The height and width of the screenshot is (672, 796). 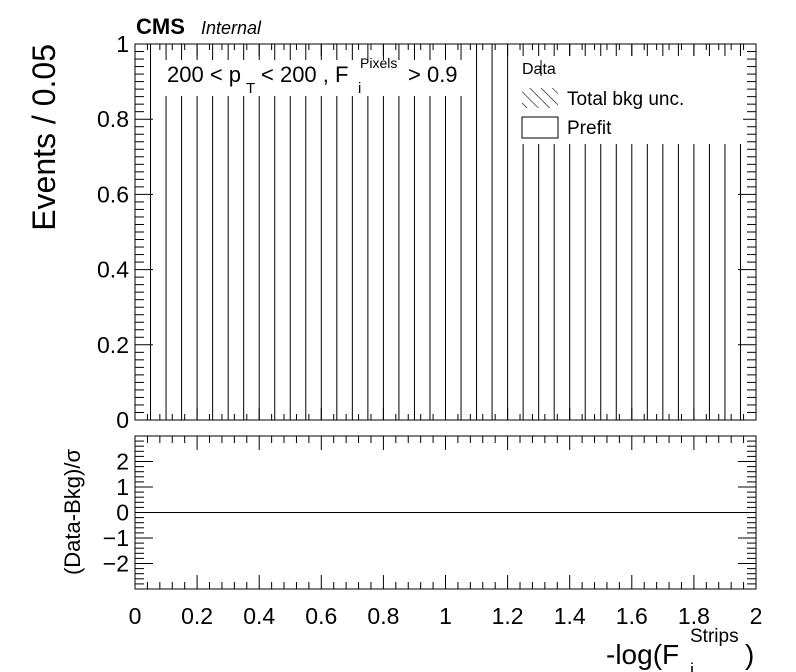 What do you see at coordinates (694, 616) in the screenshot?
I see `x-tick-label: 1.8` at bounding box center [694, 616].